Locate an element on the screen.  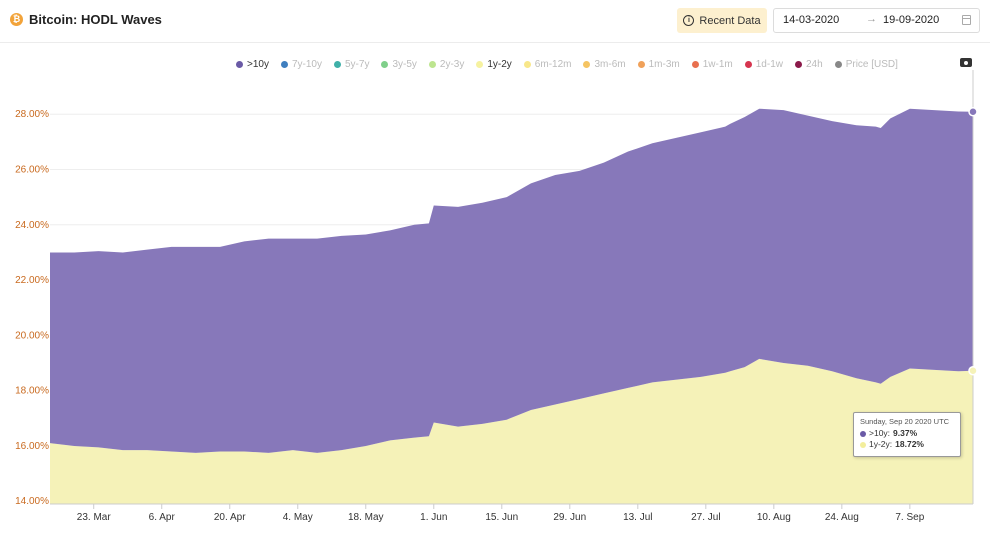
chart-title: ₿ Bitcoin: HODL Waves is located at coordinates (86, 19).